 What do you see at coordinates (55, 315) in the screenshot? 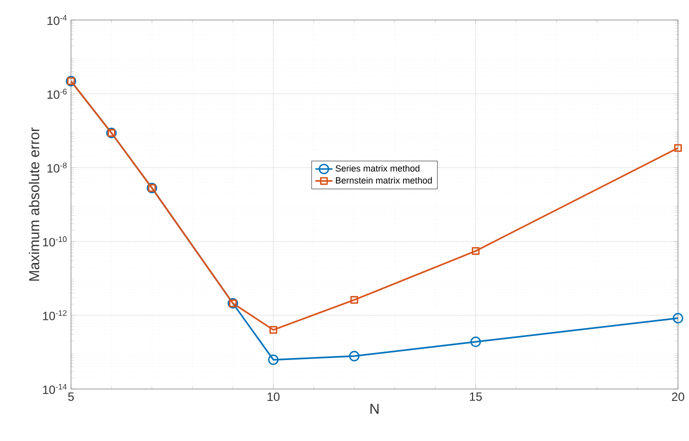
I see `y-tick-label: 10$^{-12}$` at bounding box center [55, 315].